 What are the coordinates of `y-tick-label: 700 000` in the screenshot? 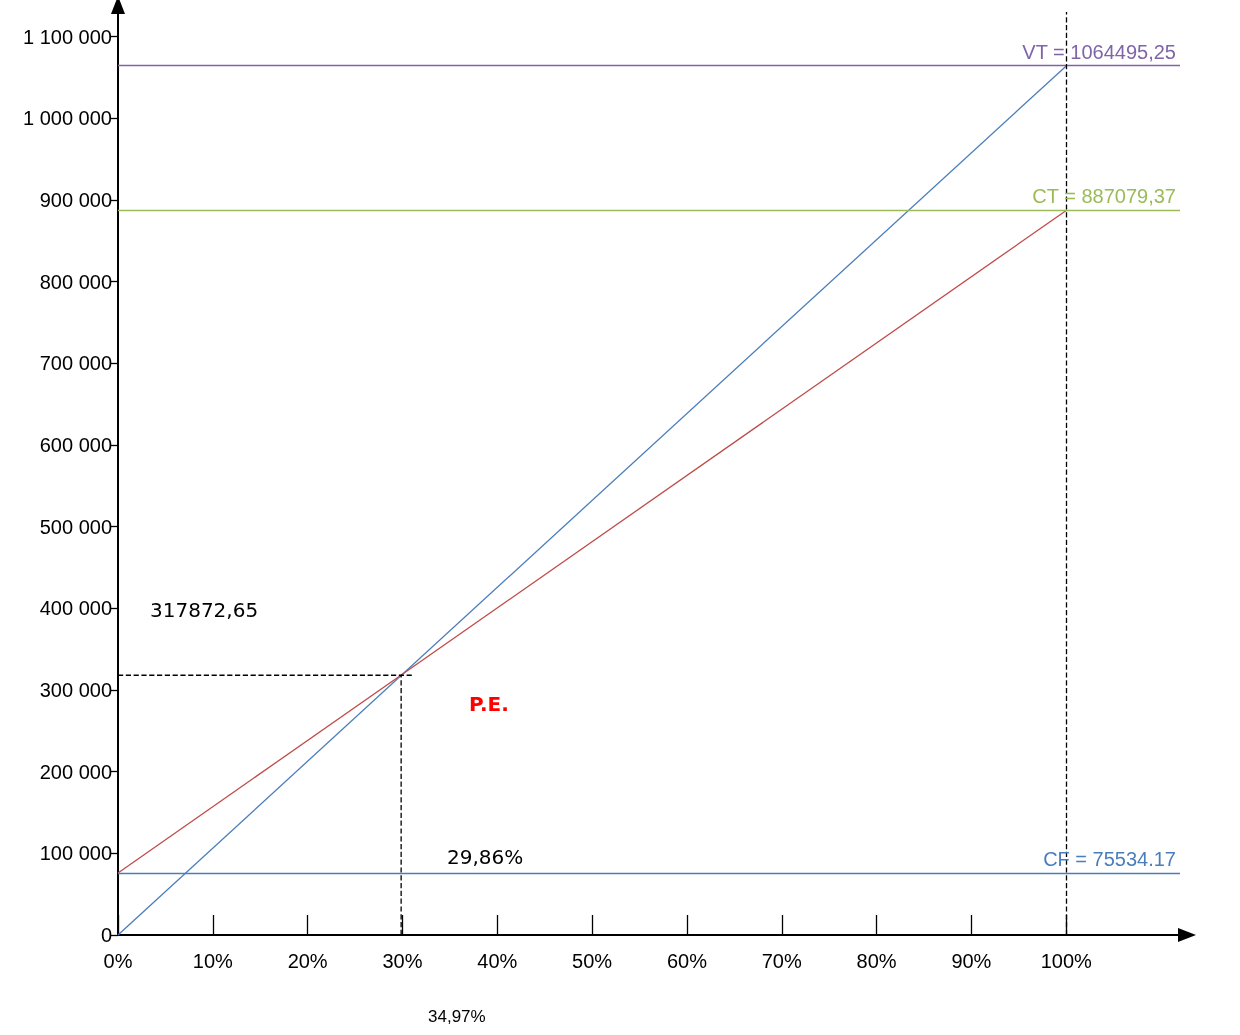 It's located at (75, 363).